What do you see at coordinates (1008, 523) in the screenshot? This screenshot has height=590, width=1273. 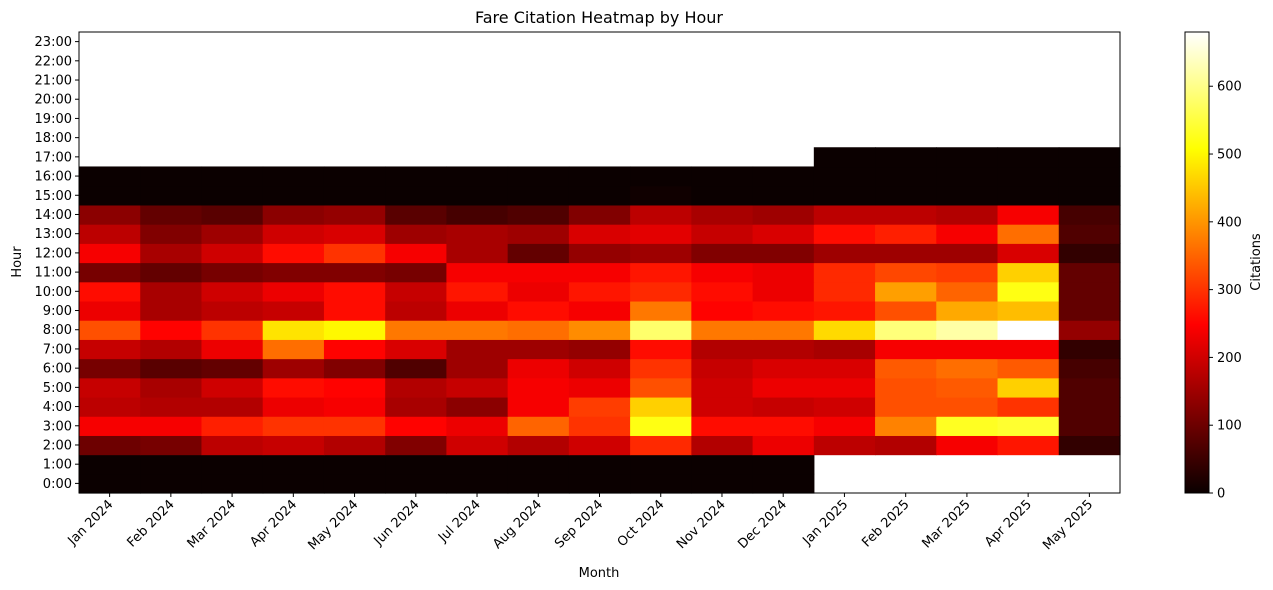 I see `x-tick-label: Apr 2025` at bounding box center [1008, 523].